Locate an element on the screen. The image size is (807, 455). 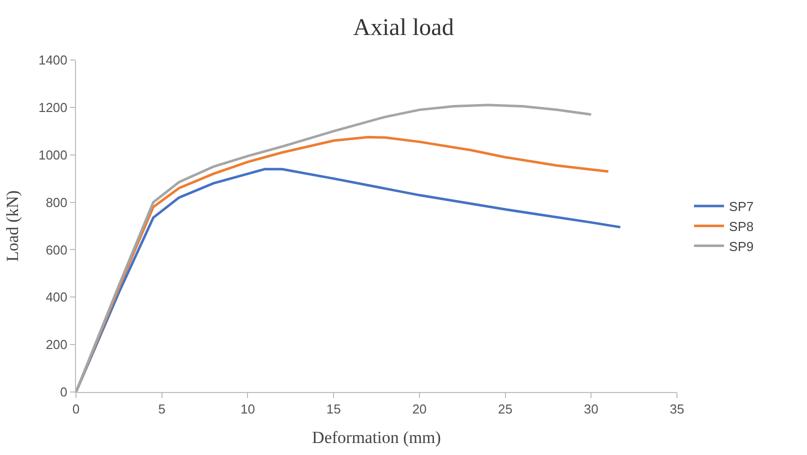
x-tick-label: 35 is located at coordinates (677, 409).